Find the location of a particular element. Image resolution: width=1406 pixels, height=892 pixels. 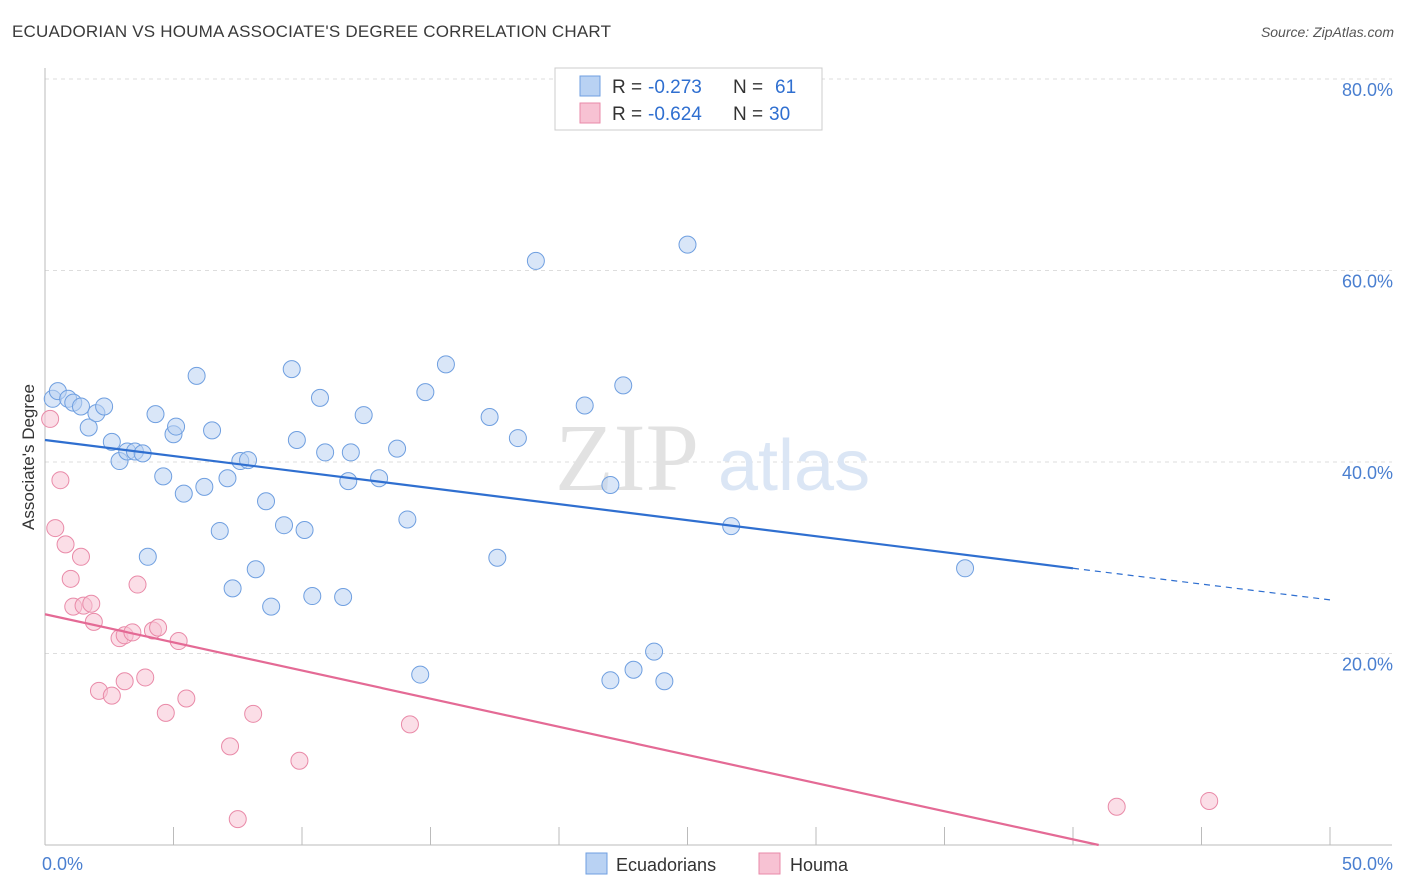

legend-r-value-2: -0.624 is located at coordinates (675, 114).